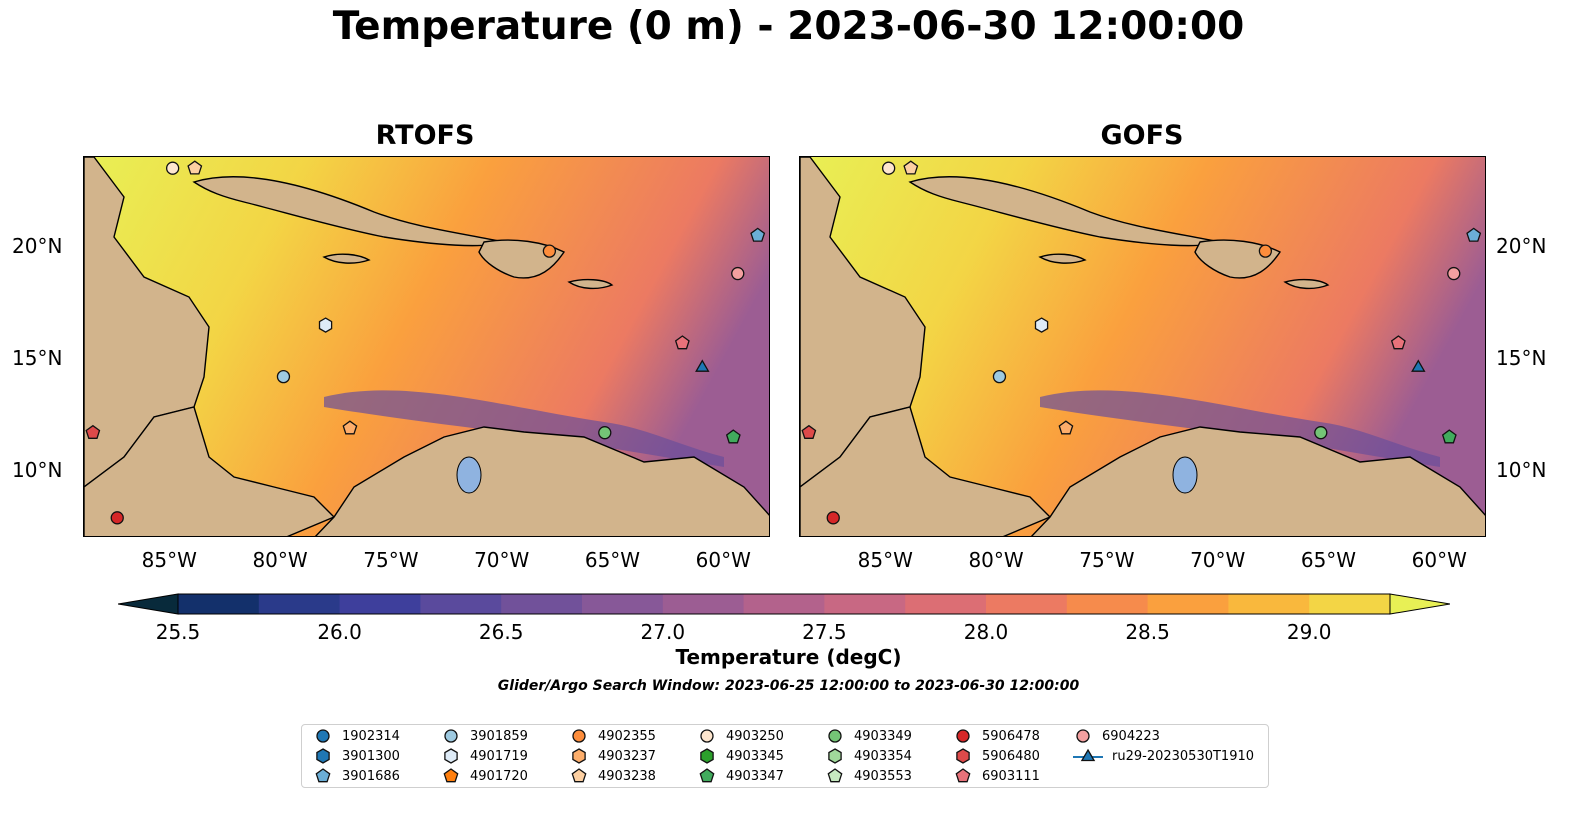  Describe the element at coordinates (612, 736) in the screenshot. I see `legend-item: 4902355` at that location.